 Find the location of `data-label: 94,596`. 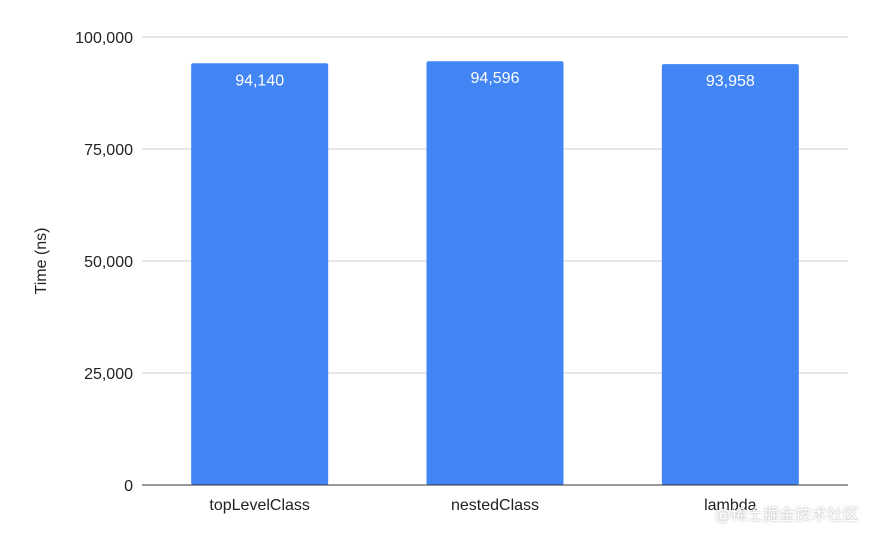

data-label: 94,596 is located at coordinates (495, 78).